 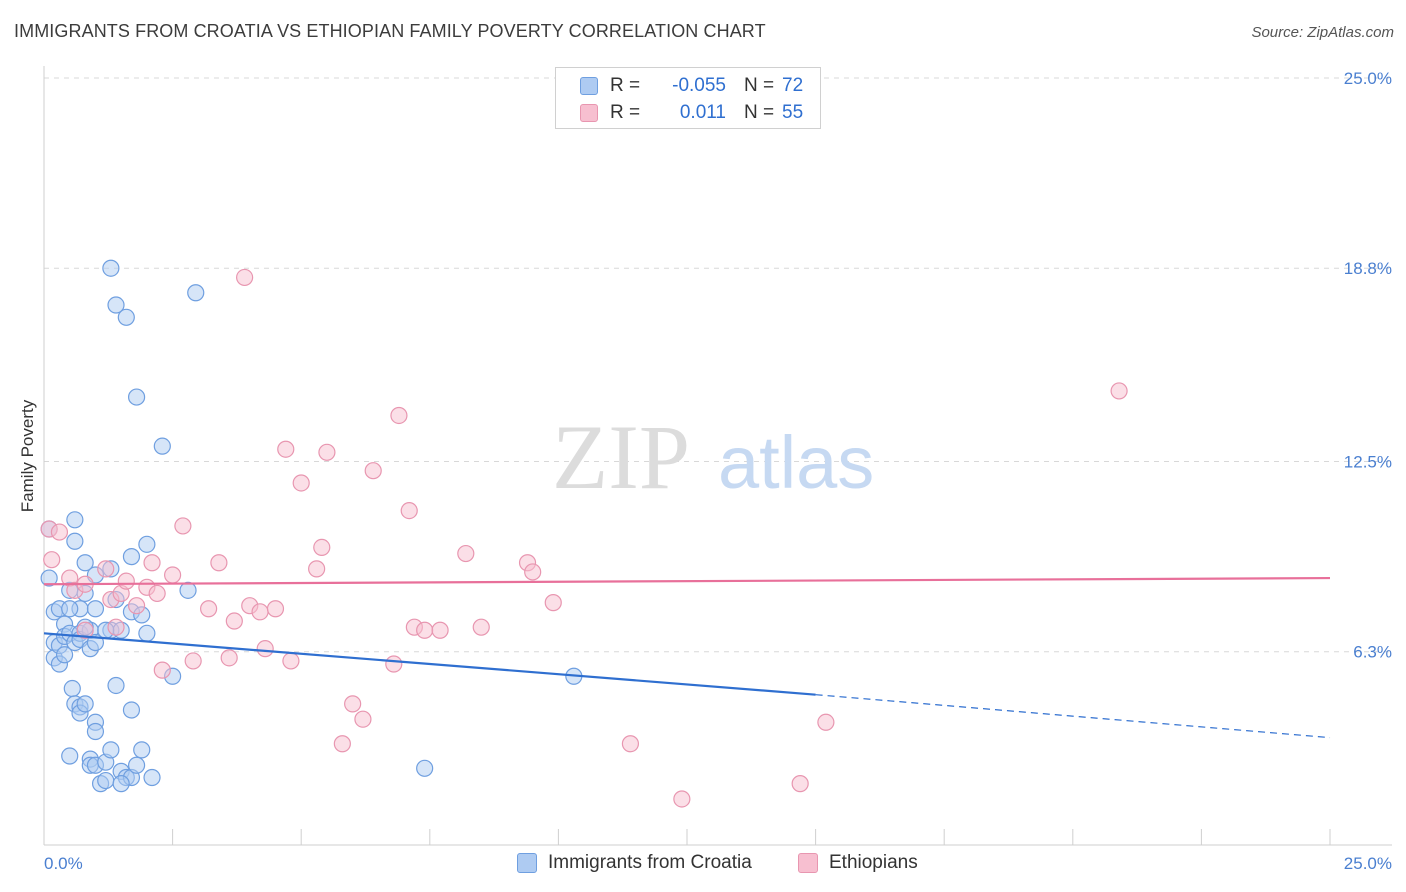 What do you see at coordinates (713, 457) in the screenshot?
I see `watermark: ZIP atlas` at bounding box center [713, 457].